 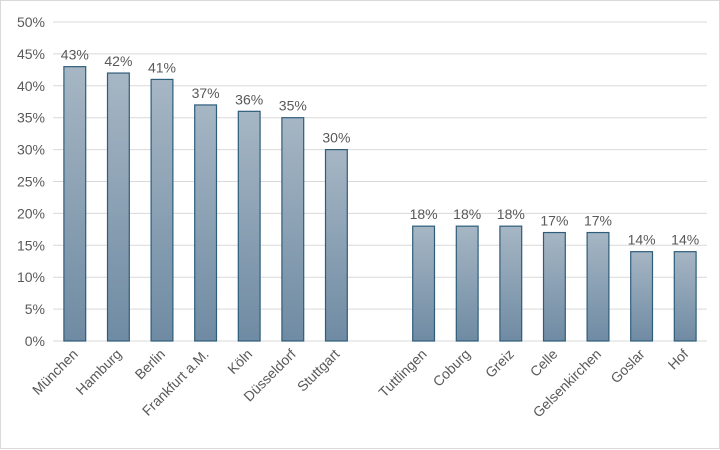 I want to click on y-tick-label: 0%, so click(x=35, y=341).